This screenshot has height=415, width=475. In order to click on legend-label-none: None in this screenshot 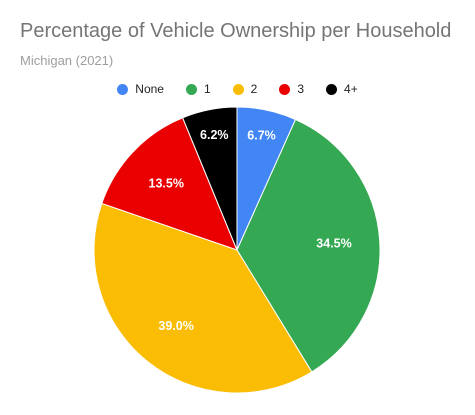, I will do `click(149, 89)`.